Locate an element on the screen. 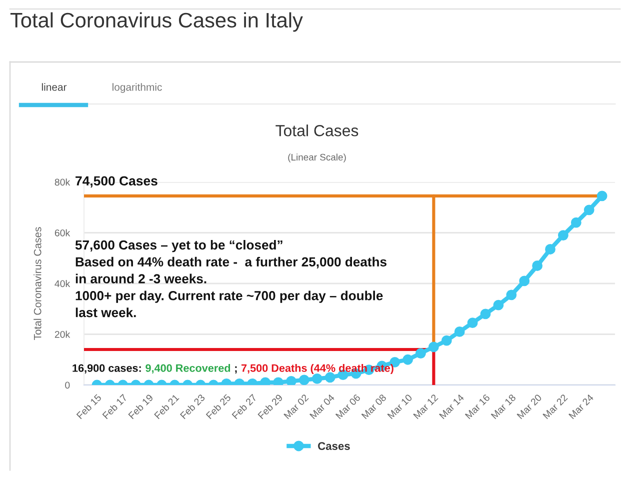  x-tick-label: Mar 02 is located at coordinates (296, 407).